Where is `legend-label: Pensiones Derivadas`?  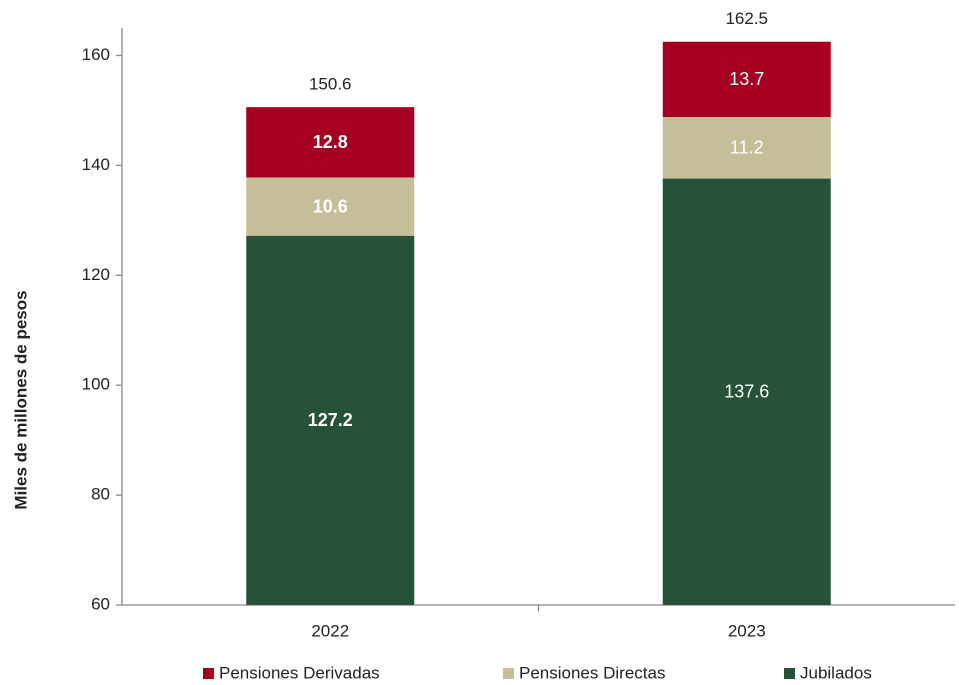 legend-label: Pensiones Derivadas is located at coordinates (299, 672).